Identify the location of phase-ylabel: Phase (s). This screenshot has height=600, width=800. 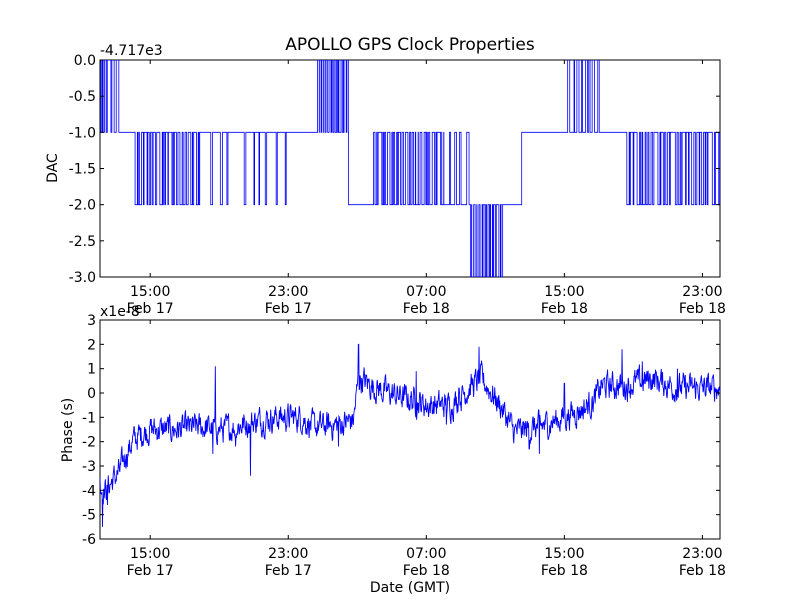
(68, 430).